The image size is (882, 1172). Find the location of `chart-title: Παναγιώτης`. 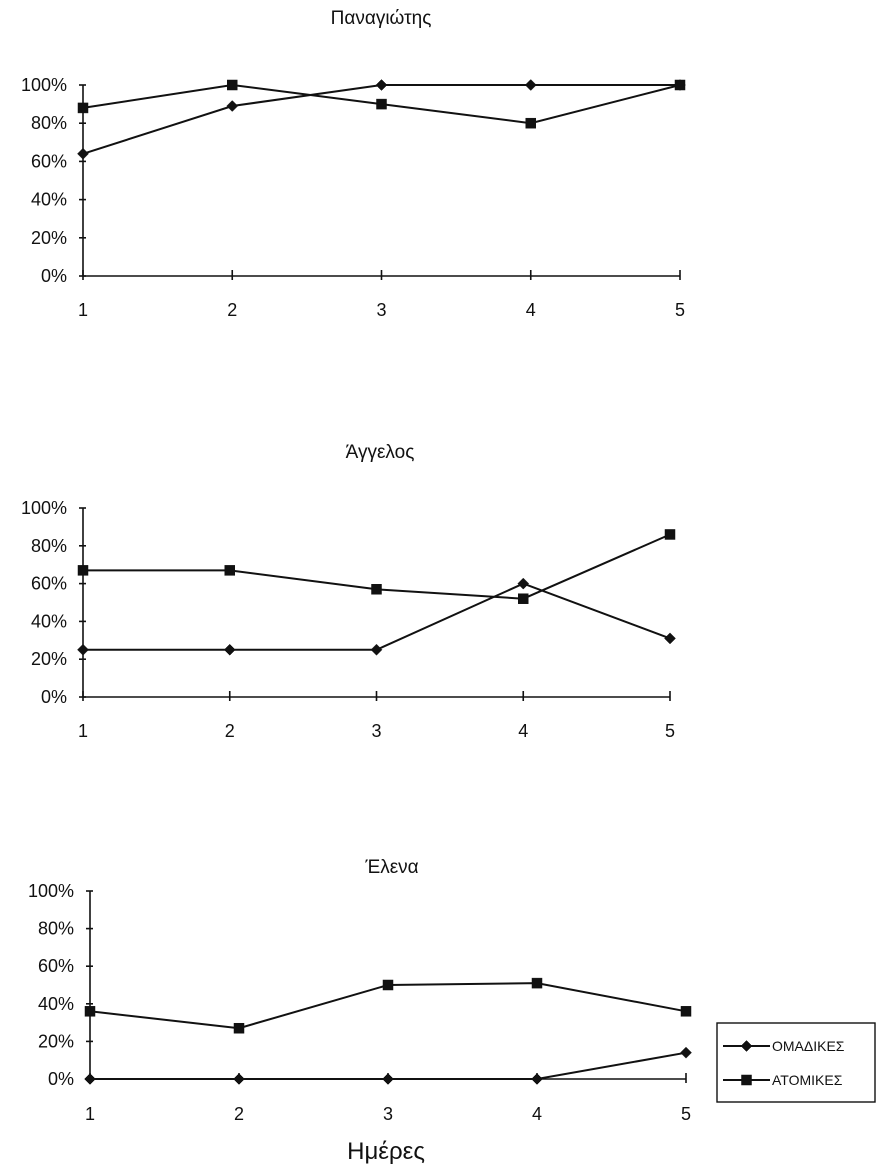

chart-title: Παναγιώτης is located at coordinates (381, 18).